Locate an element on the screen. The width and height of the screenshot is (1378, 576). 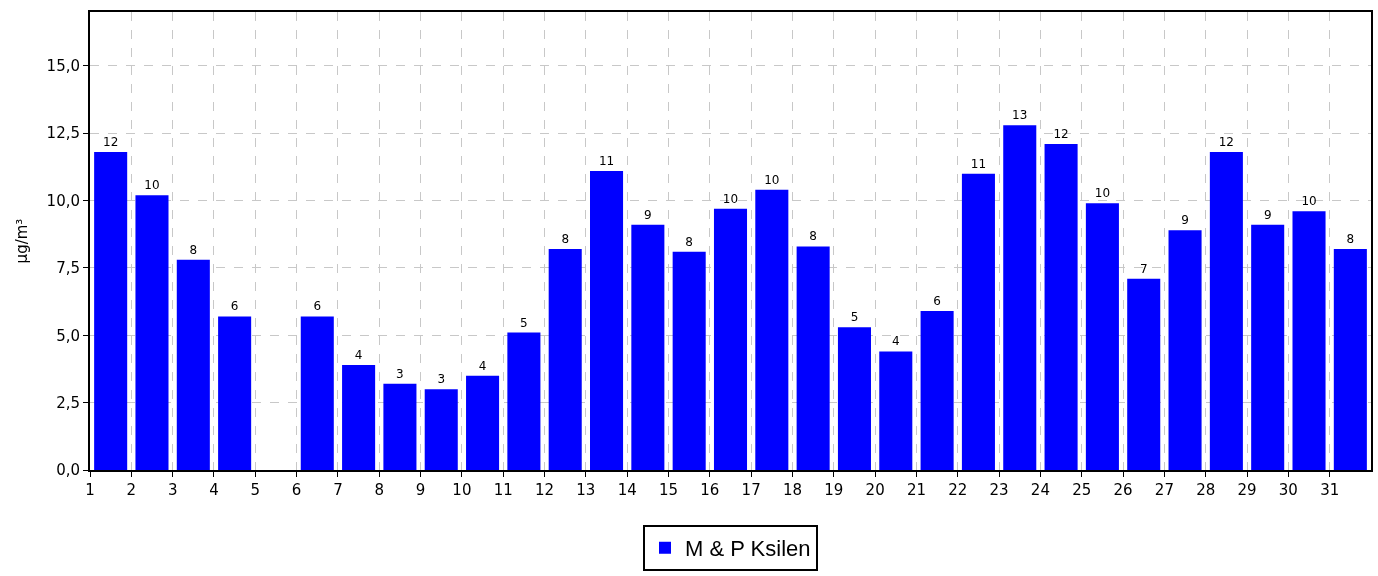
x-tick-label: 29 is located at coordinates (1247, 490).